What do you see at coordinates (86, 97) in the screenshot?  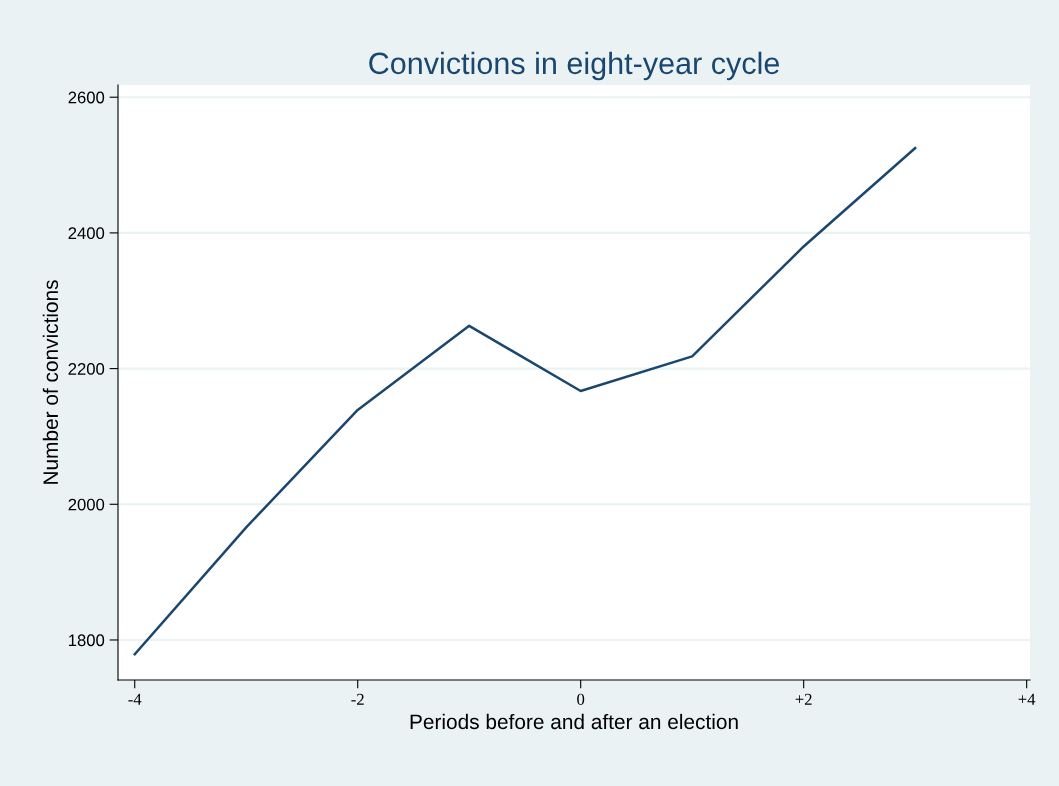 I see `y-tick-label: 2600` at bounding box center [86, 97].